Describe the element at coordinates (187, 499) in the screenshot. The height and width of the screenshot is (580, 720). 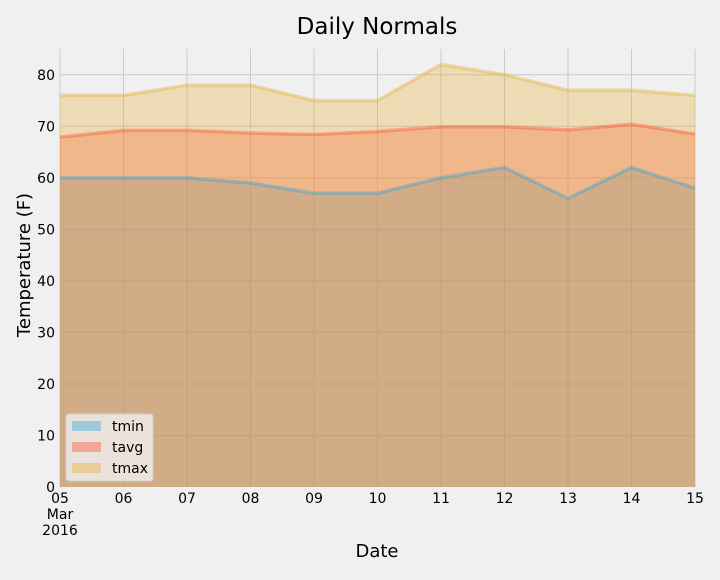
I see `x-tick-label: 07` at that location.